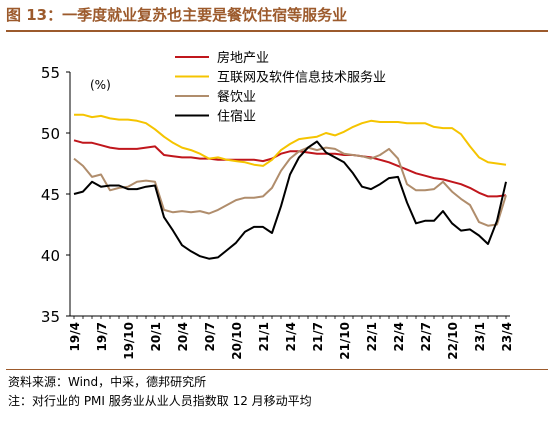 This screenshot has width=554, height=422. I want to click on source-note: 资料来源：Wind，中采，德邦研究所, so click(107, 382).